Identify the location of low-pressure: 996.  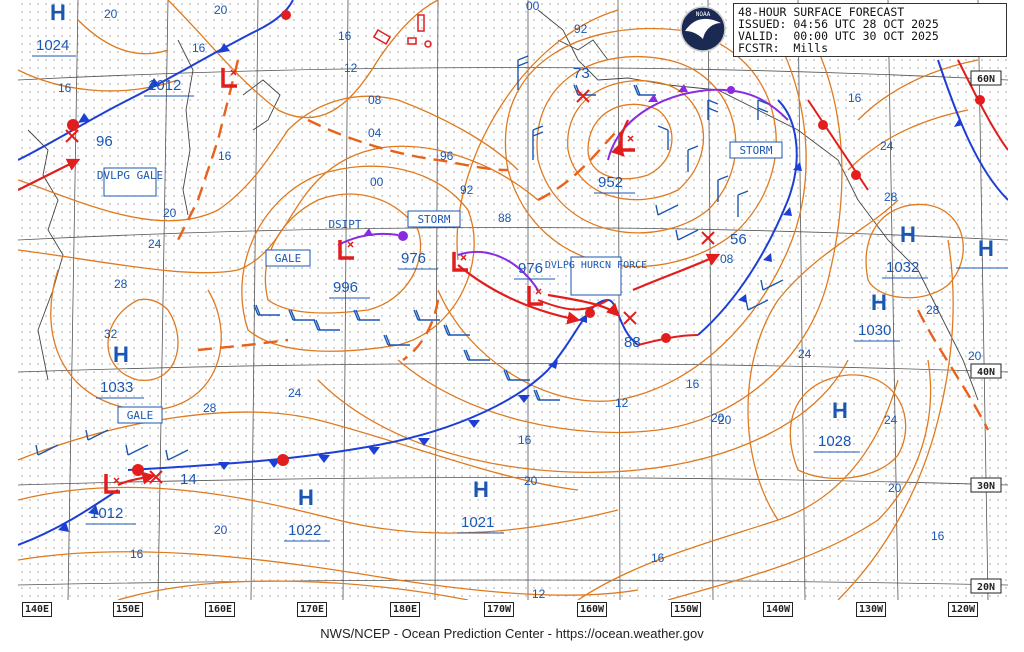
(345, 287).